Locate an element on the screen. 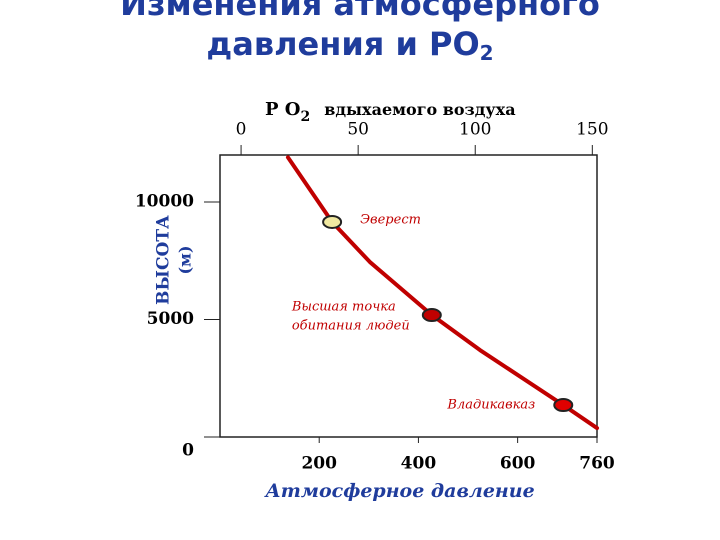 The width and height of the screenshot is (720, 540). x2-tick-label: 150 is located at coordinates (592, 130).